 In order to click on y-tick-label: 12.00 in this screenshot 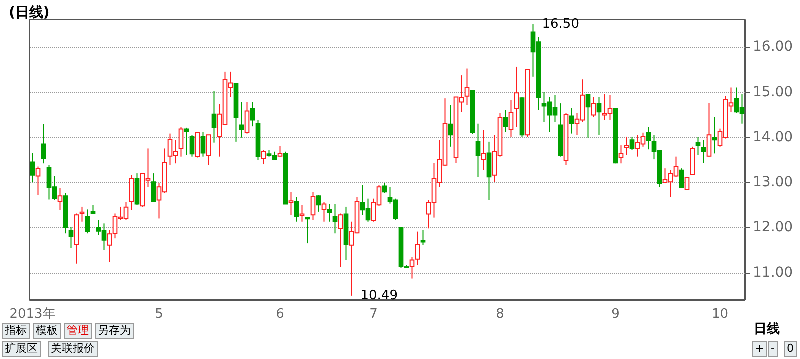, I will do `click(773, 228)`.